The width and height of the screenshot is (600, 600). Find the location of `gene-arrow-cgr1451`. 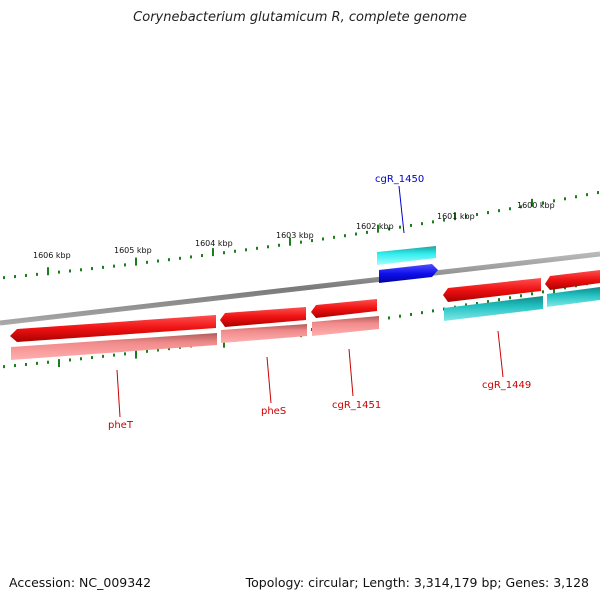

gene-arrow-cgr1451 is located at coordinates (344, 308).